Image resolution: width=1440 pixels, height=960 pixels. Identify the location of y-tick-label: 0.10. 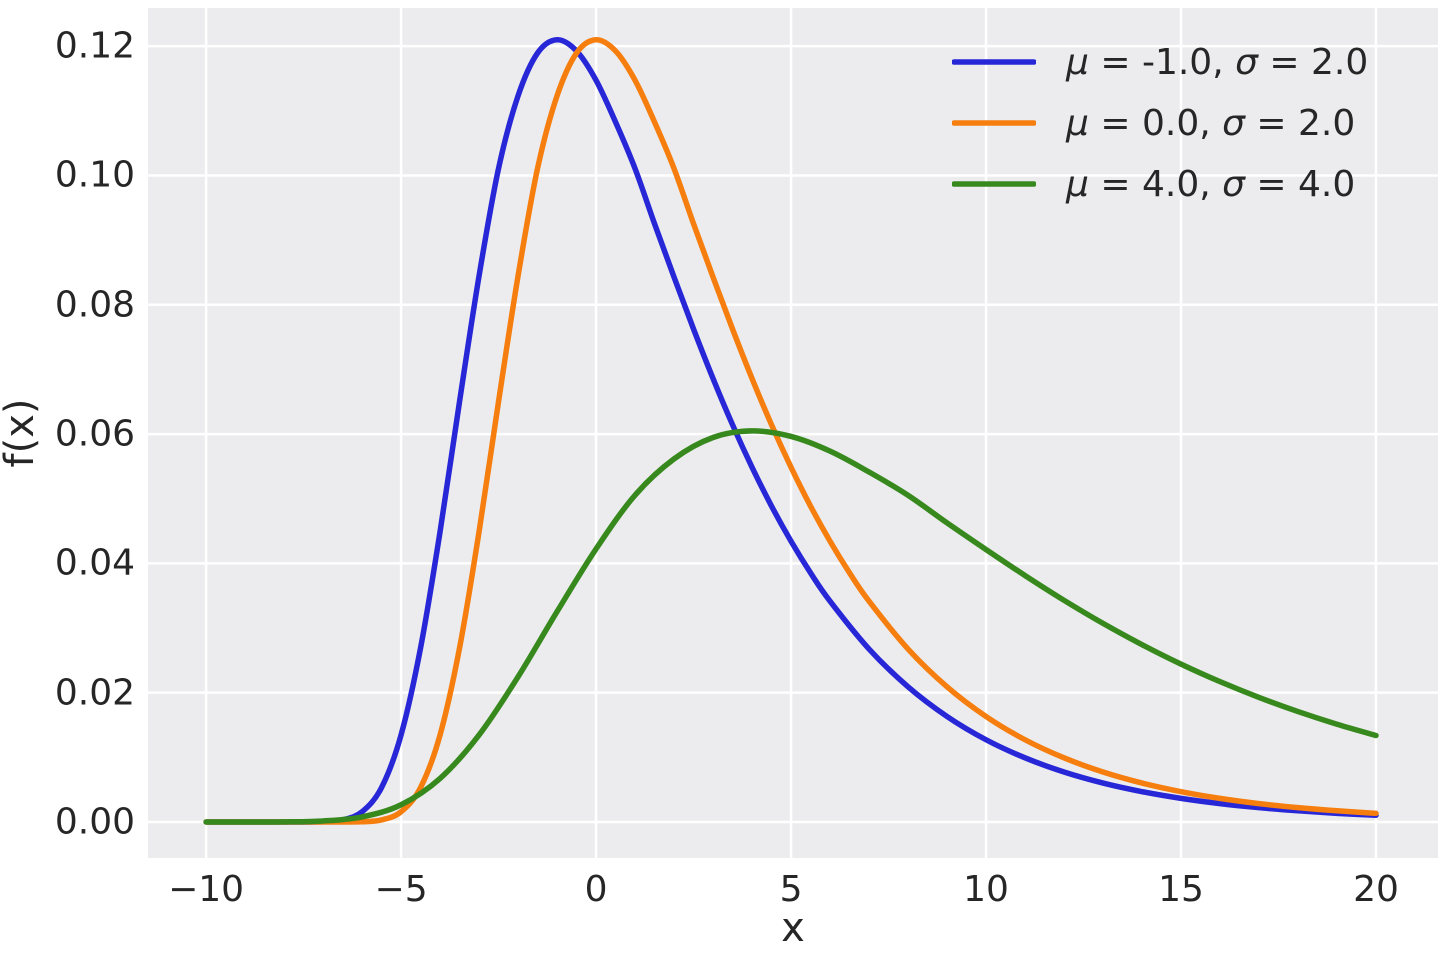
(94, 175).